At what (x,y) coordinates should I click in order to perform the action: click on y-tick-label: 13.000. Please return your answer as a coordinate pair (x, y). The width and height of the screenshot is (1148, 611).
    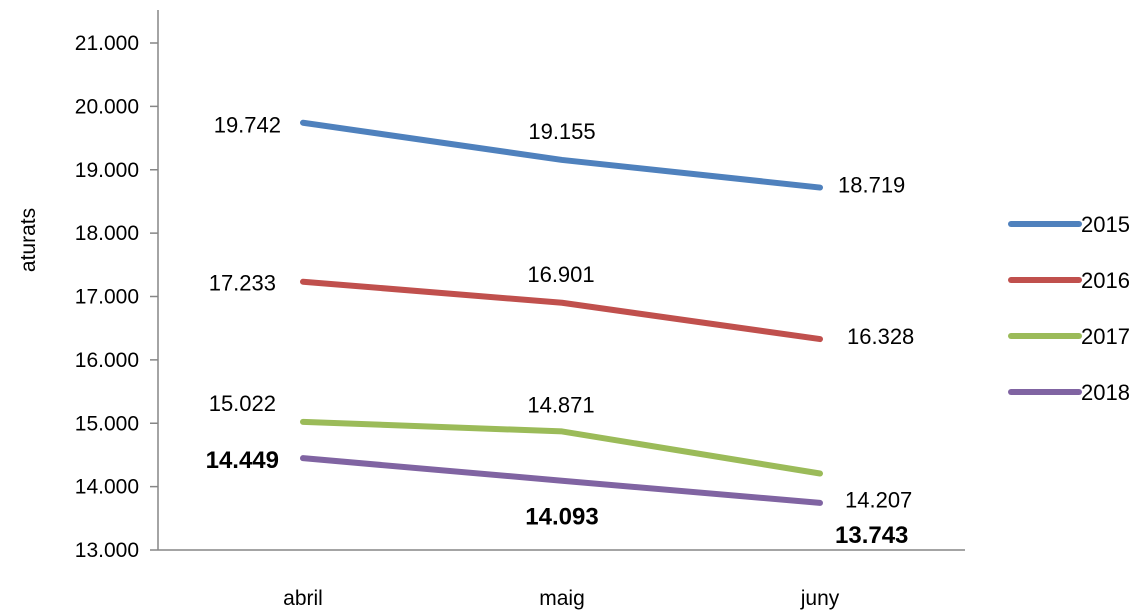
    Looking at the image, I should click on (107, 550).